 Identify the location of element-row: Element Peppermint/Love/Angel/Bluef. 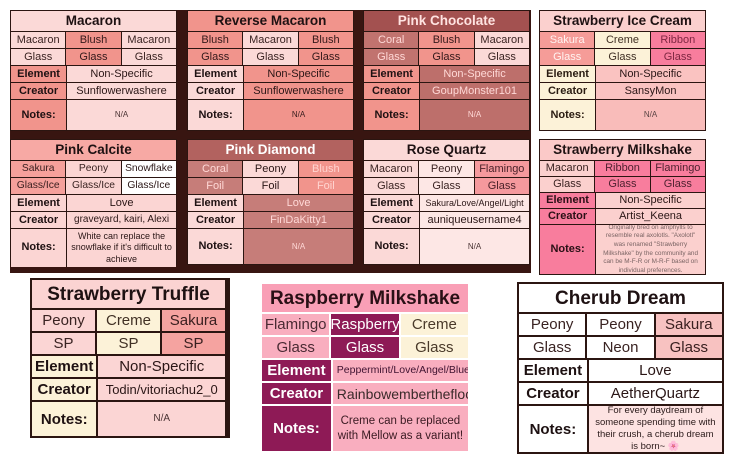
(365, 369).